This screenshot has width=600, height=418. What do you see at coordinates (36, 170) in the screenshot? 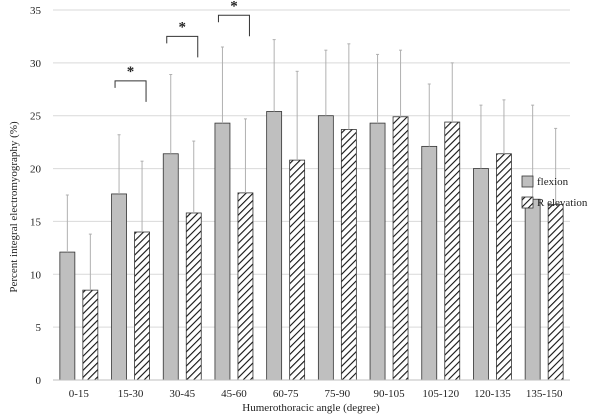
I see `y-tick-label: 20` at bounding box center [36, 170].